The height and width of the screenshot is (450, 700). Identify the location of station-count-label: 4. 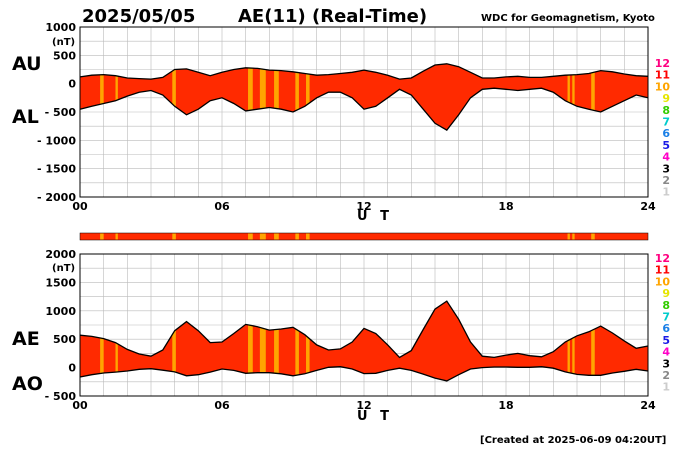
(666, 157).